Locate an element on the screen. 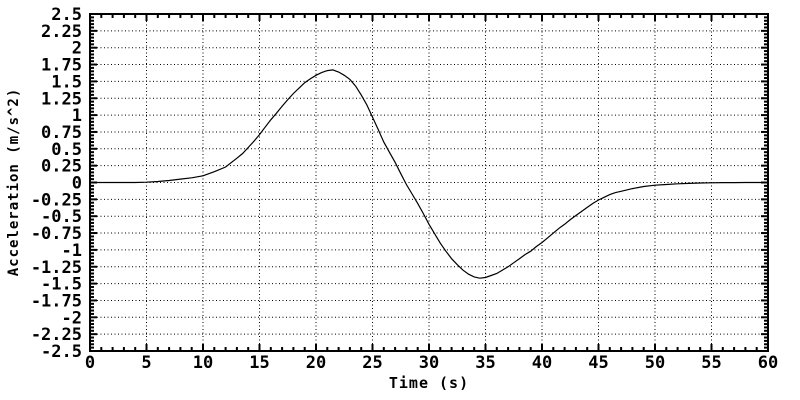 This screenshot has height=400, width=800. x-tick-label: 30 is located at coordinates (429, 363).